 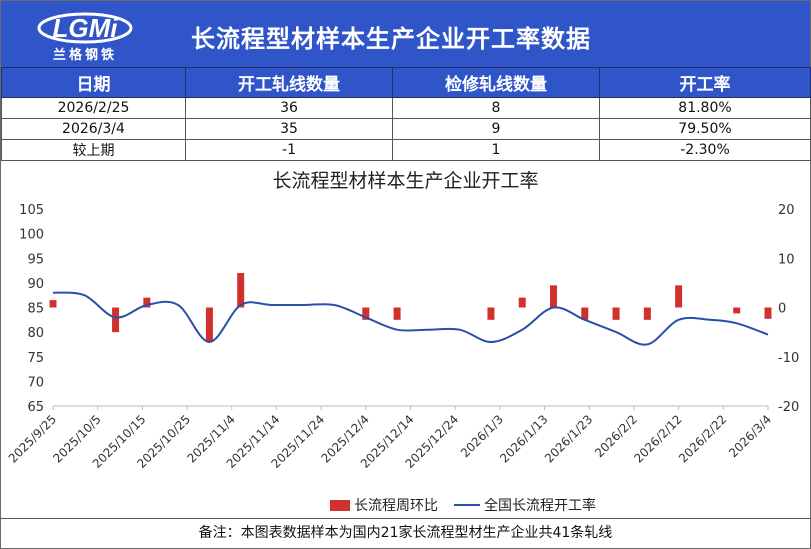 What do you see at coordinates (93, 150) in the screenshot?
I see `table-cell: 较上期` at bounding box center [93, 150].